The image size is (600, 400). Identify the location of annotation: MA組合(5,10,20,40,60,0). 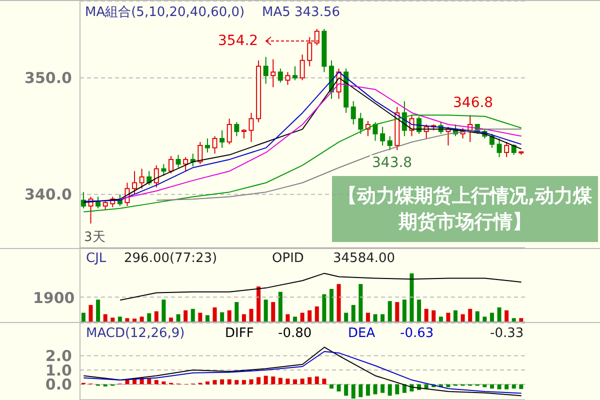
(165, 13).